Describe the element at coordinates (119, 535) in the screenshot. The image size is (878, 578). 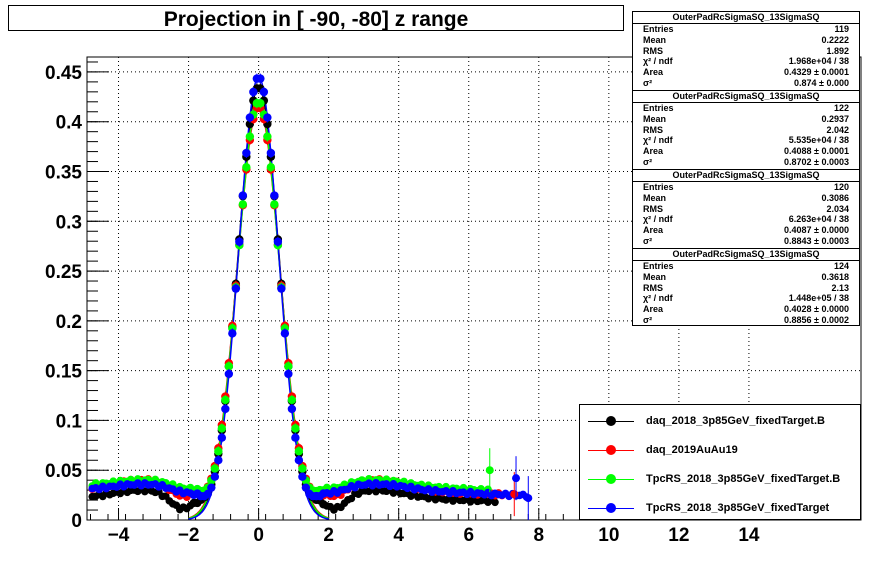
I see `x-tick-label: −4` at that location.